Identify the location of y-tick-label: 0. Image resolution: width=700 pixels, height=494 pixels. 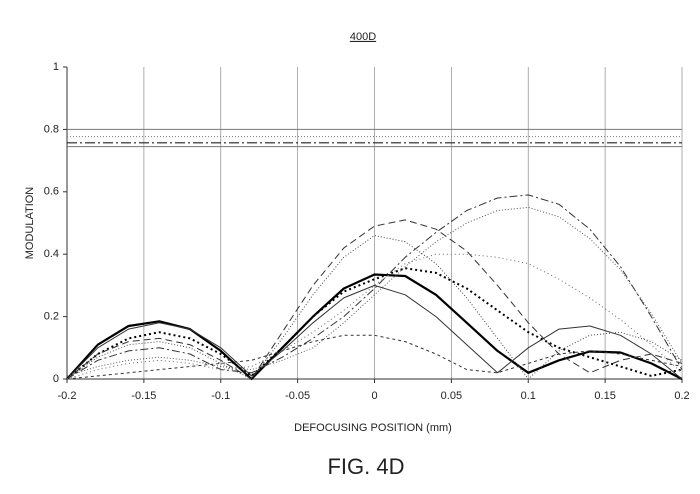
(56, 379).